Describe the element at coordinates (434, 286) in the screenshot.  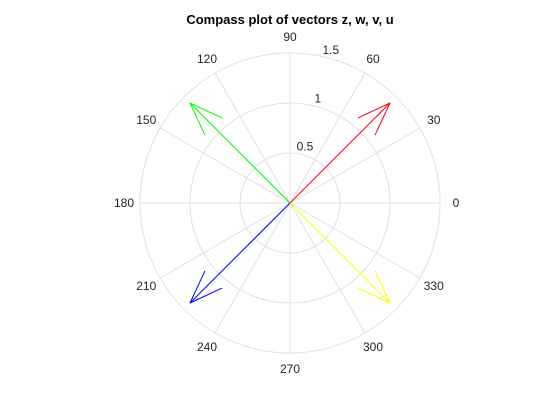
I see `theta-tick-label: 330` at that location.